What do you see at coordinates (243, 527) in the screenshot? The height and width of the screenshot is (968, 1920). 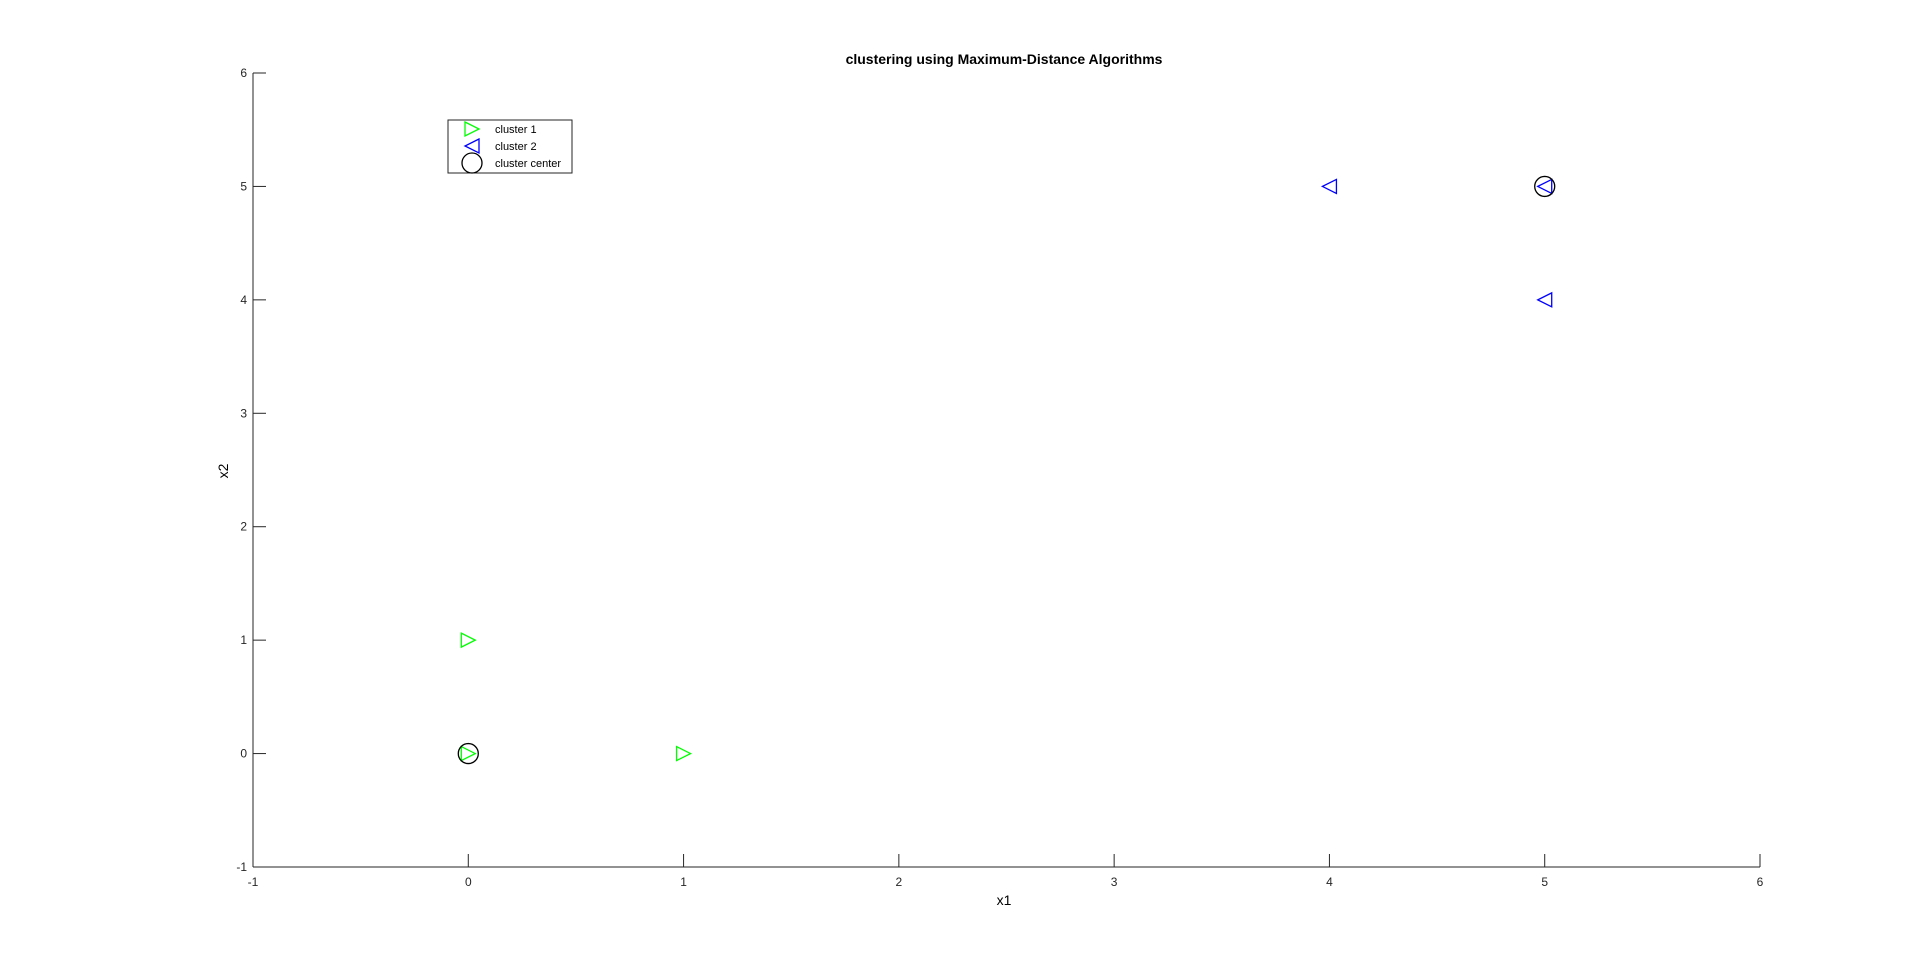 I see `y-tick-label: 2` at bounding box center [243, 527].